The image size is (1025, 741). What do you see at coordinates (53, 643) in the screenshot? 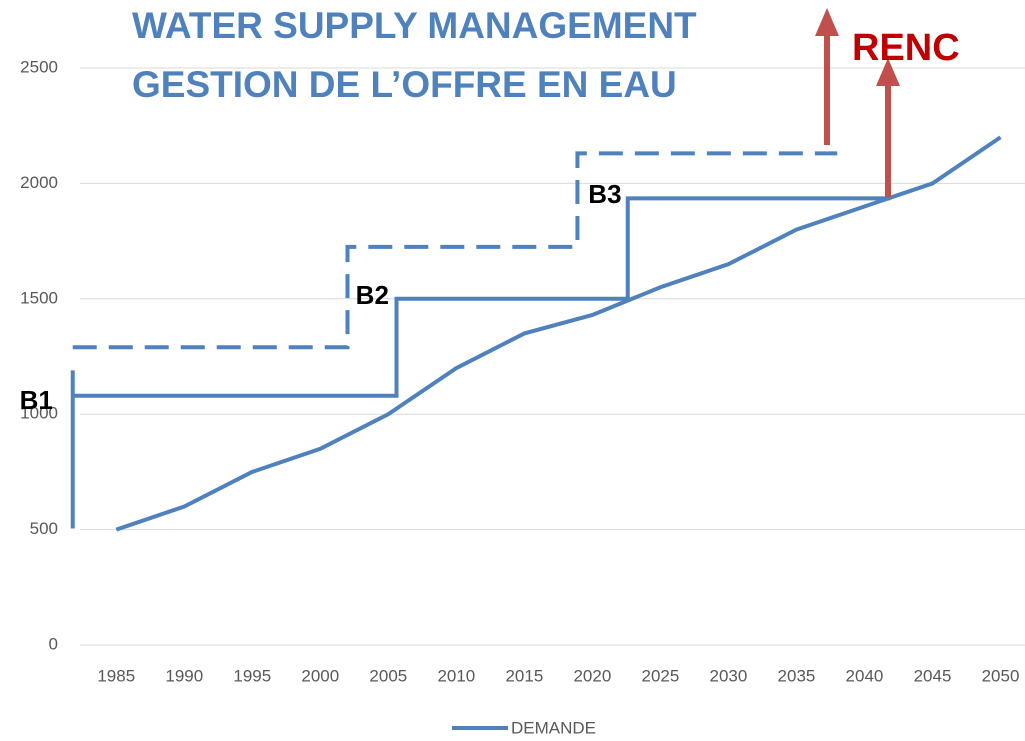
I see `y-tick-label: 0` at bounding box center [53, 643].